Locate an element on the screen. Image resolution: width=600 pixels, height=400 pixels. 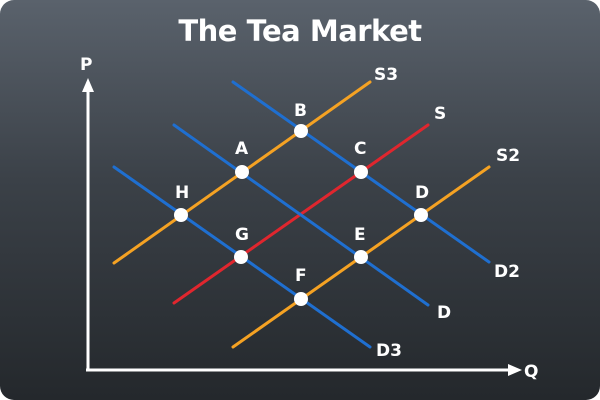
point-label-G: G is located at coordinates (242, 235).